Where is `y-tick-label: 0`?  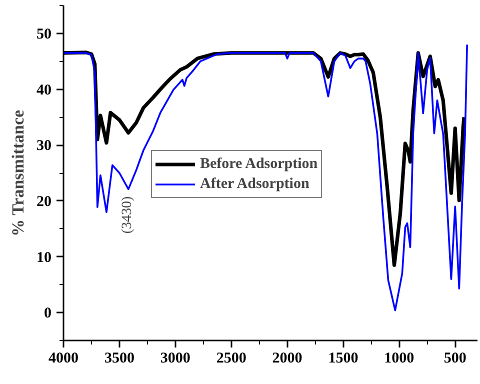 y-tick-label: 0 is located at coordinates (48, 314).